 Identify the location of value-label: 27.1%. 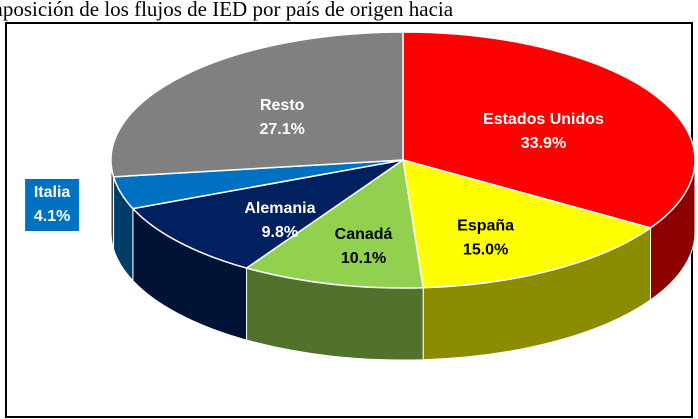
(282, 129).